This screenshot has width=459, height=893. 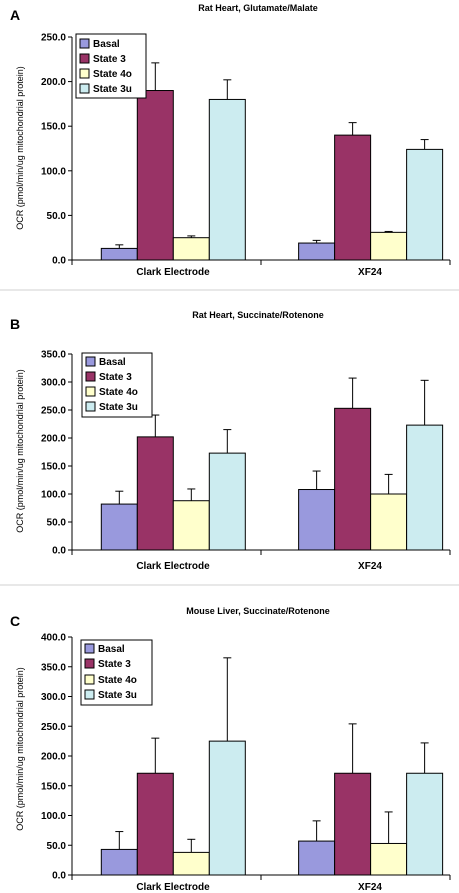 I want to click on legend-label-c-state4o: State 4o, so click(x=117, y=680).